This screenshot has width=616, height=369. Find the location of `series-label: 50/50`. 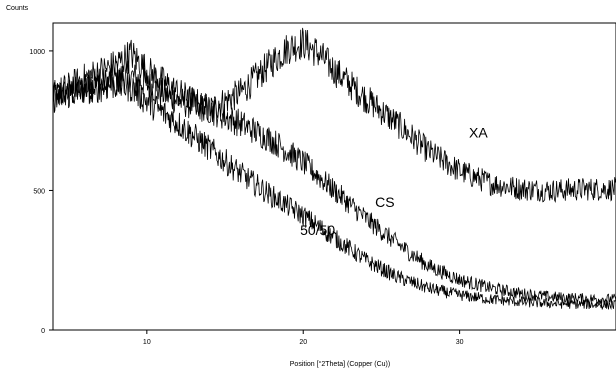

series-label: 50/50 is located at coordinates (317, 230).